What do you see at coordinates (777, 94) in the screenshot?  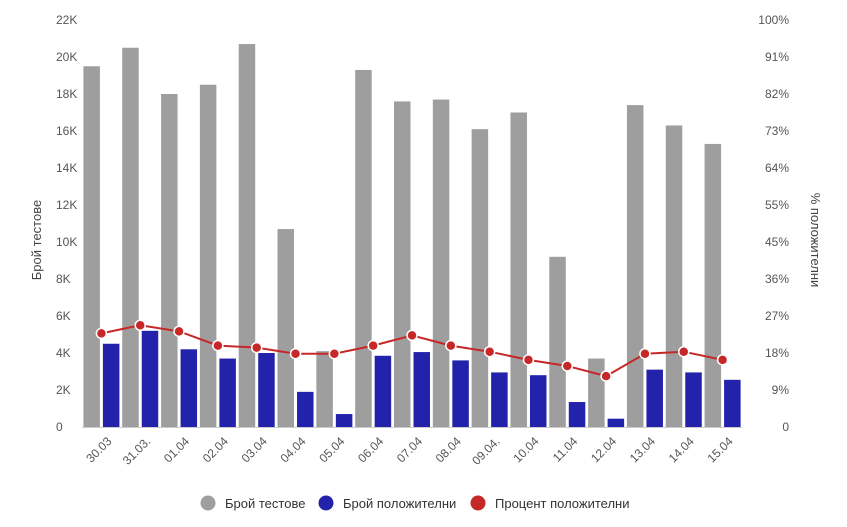 I see `y-right-tick-label: 82%` at bounding box center [777, 94].